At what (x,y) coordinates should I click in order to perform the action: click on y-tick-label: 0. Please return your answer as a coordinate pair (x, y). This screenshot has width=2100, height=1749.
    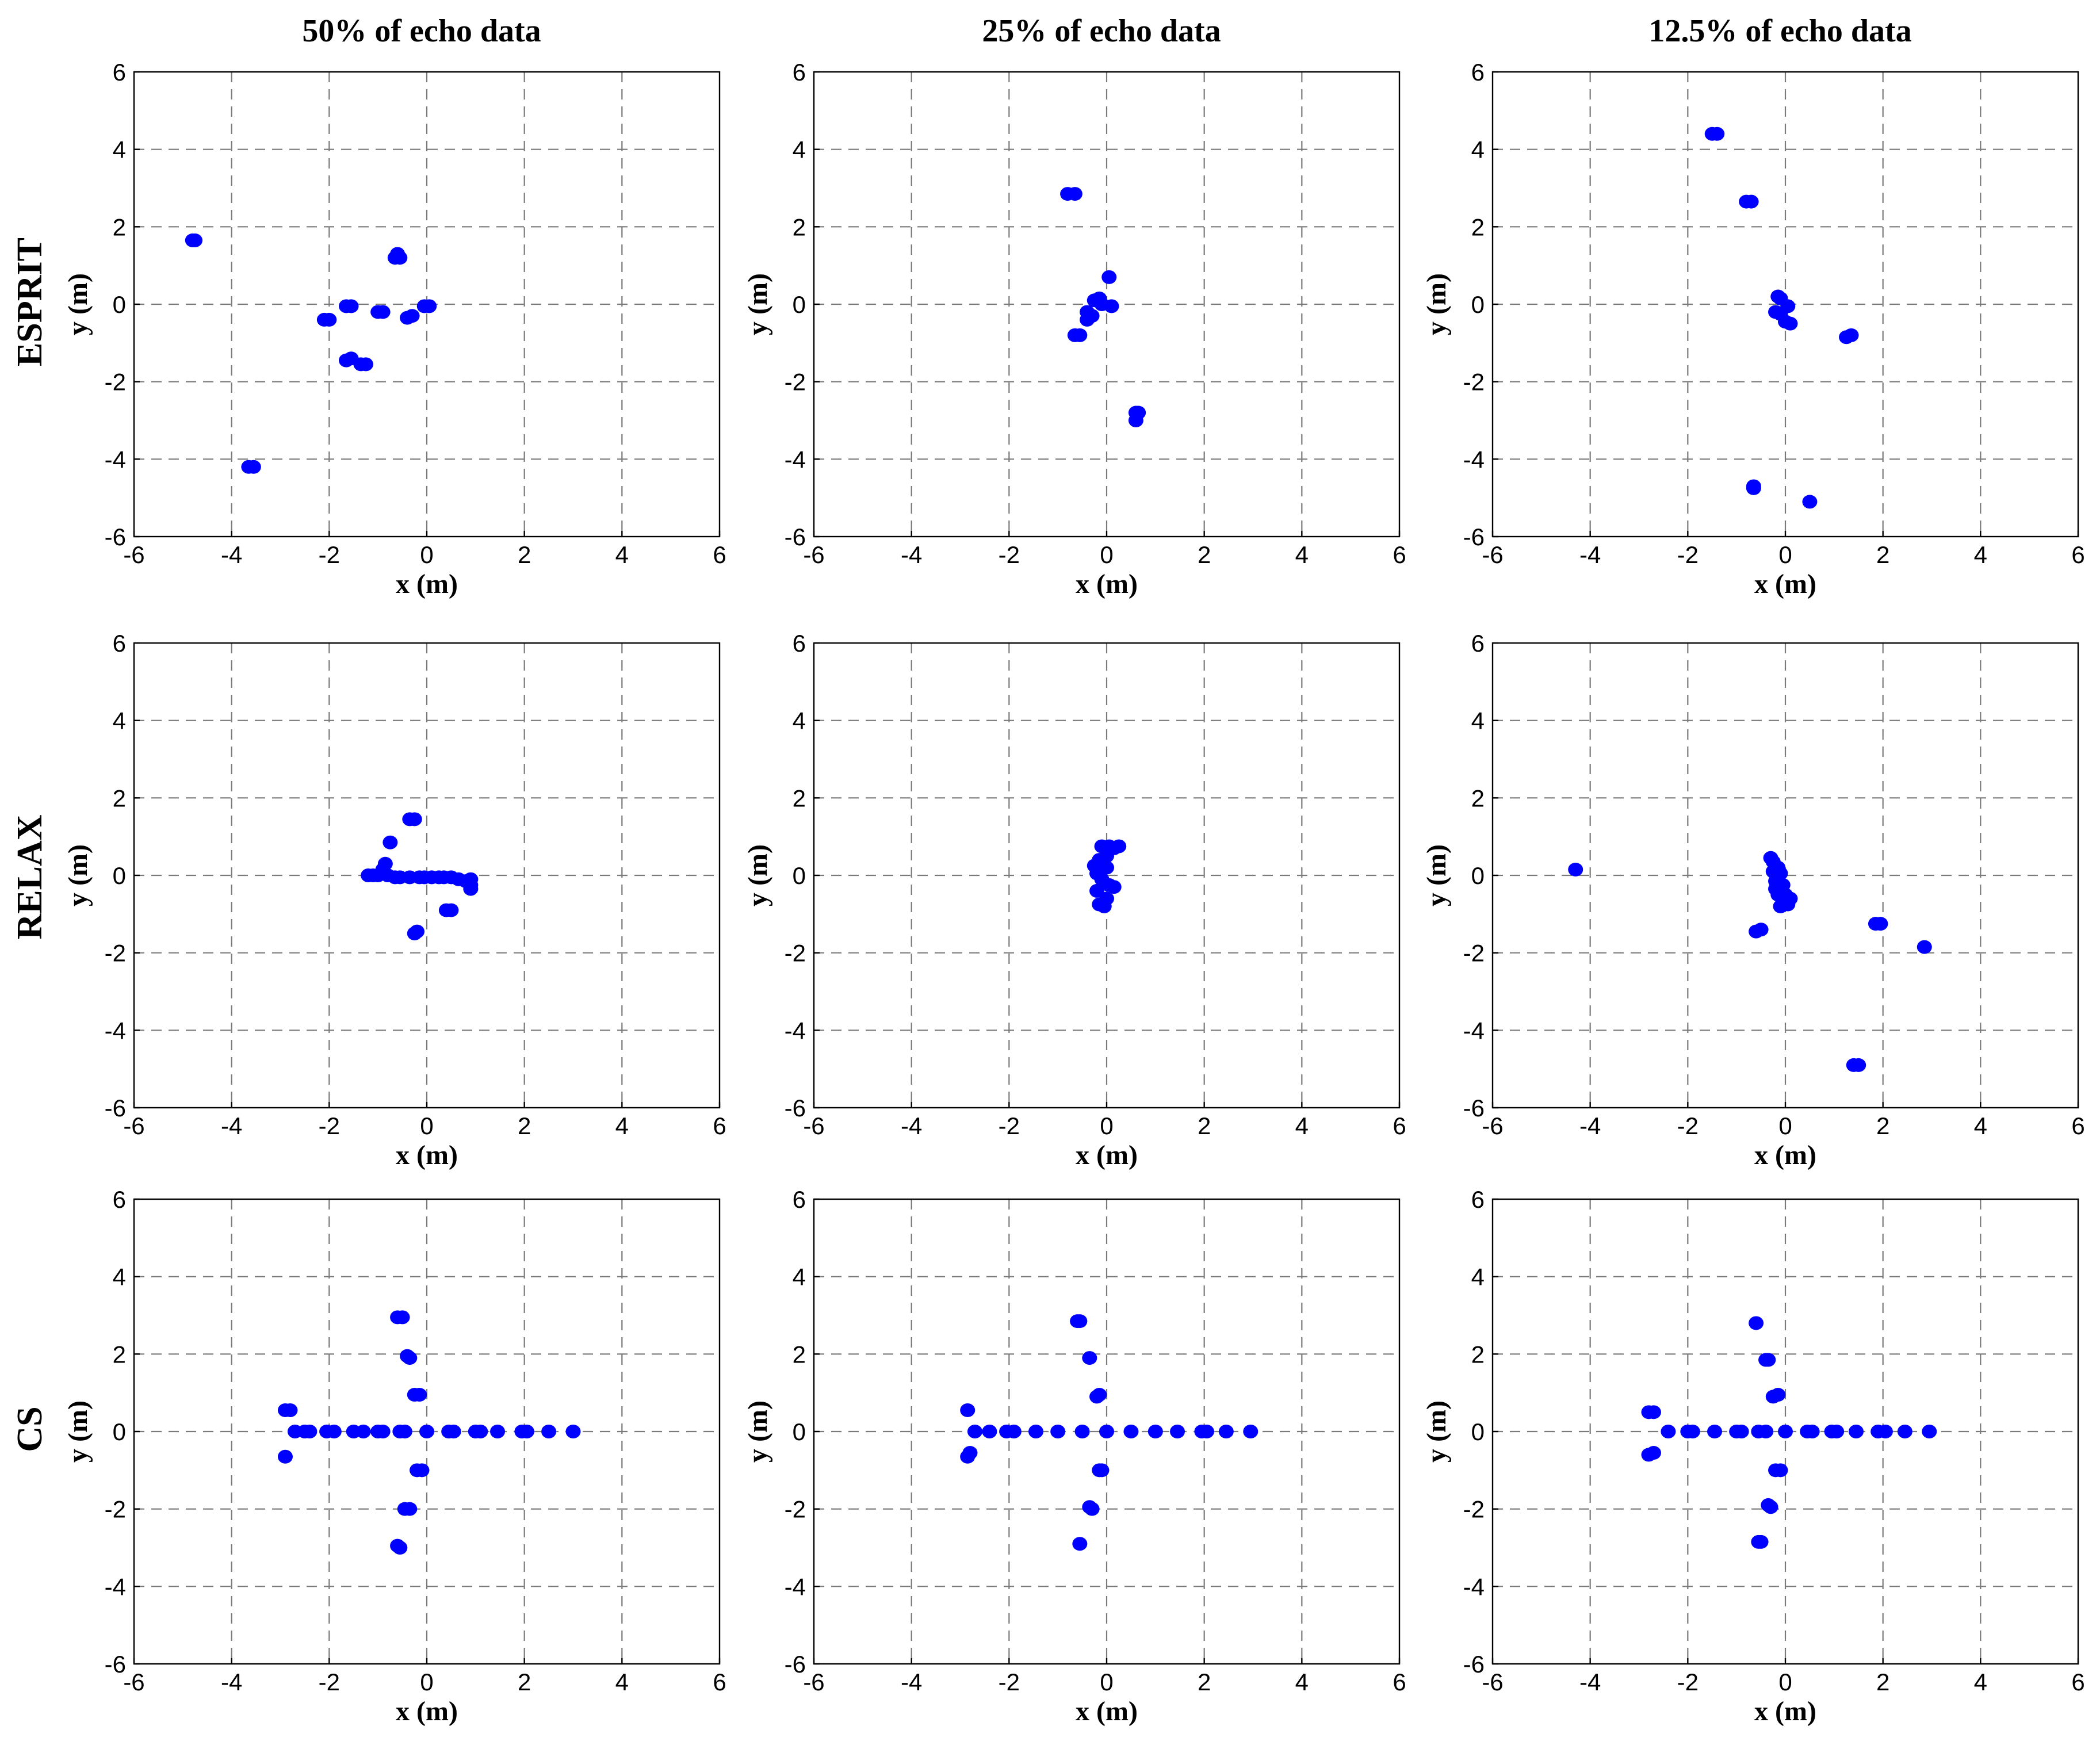
    Looking at the image, I should click on (120, 1431).